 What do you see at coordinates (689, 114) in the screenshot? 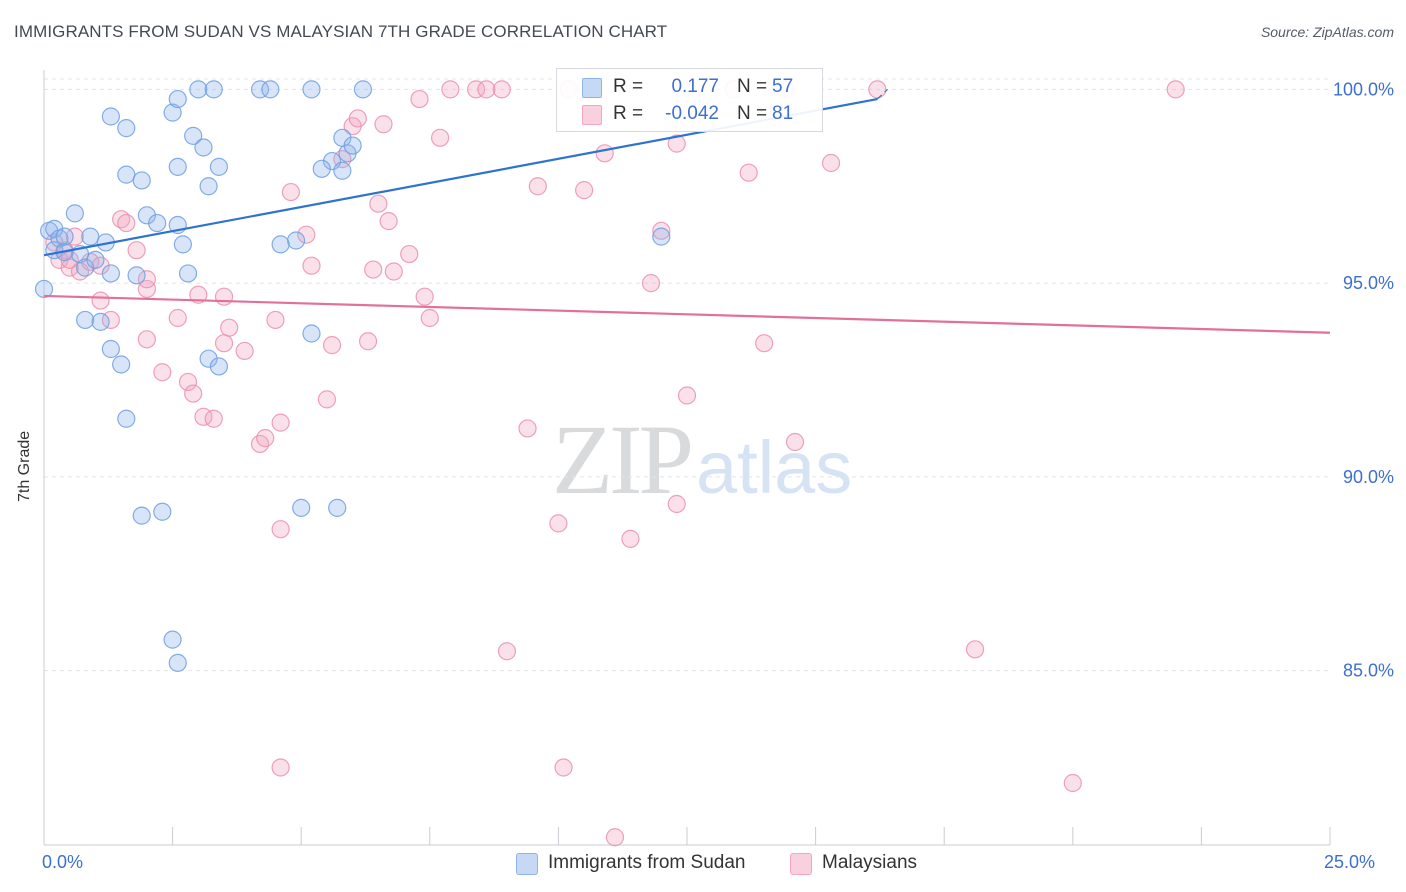
I see `legend-row-malaysians: R = -0.042 N = 81` at bounding box center [689, 114].